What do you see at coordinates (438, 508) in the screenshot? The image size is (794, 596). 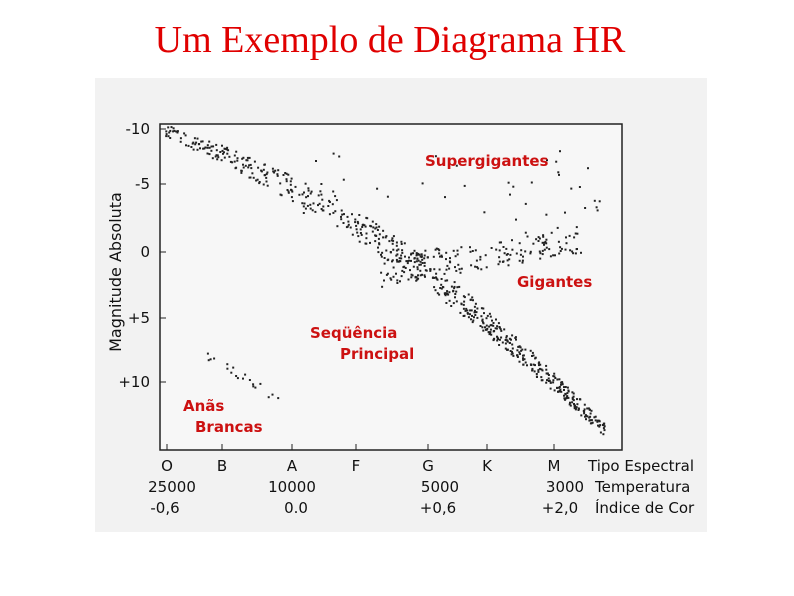 I see `color-index: +0,6` at bounding box center [438, 508].